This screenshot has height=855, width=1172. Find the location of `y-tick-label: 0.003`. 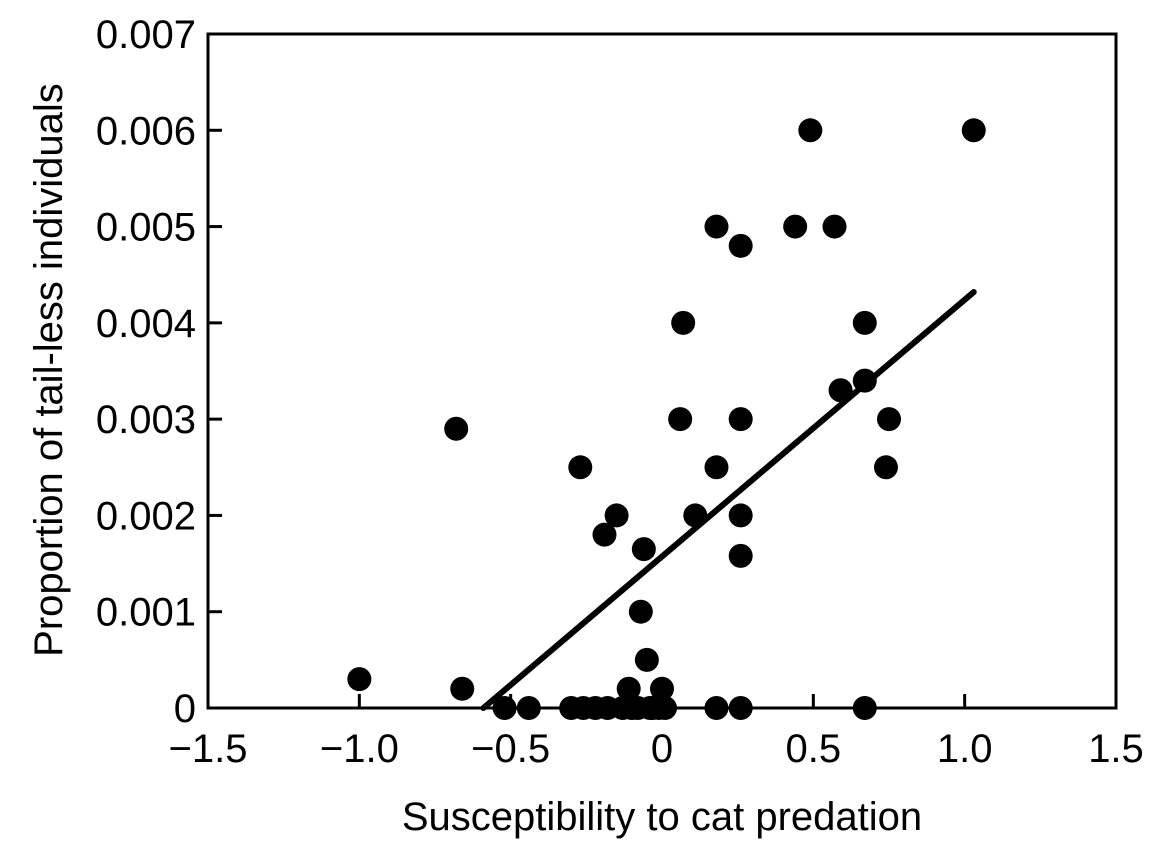

y-tick-label: 0.003 is located at coordinates (146, 420).